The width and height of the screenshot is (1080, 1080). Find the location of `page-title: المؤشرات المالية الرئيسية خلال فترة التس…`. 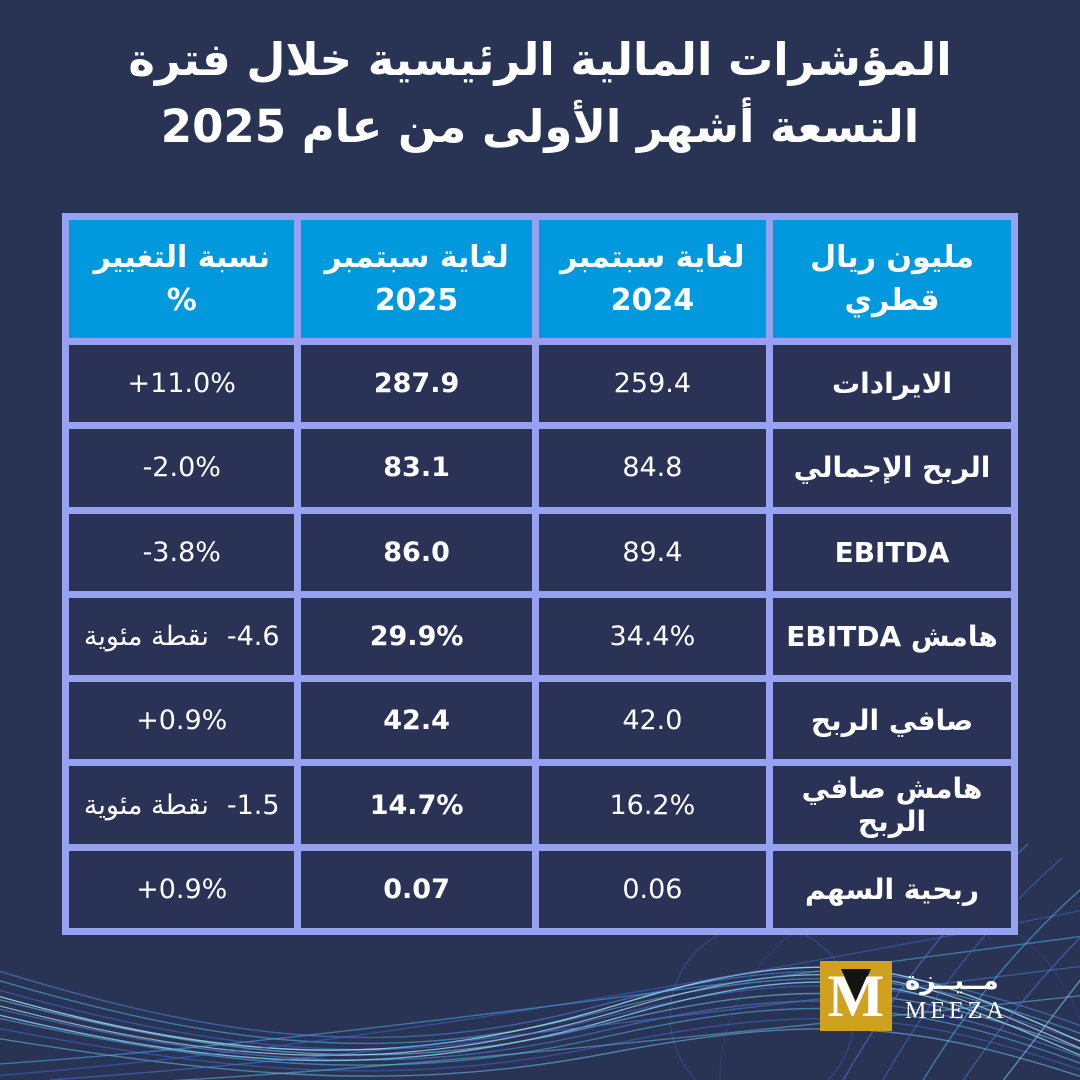

page-title: المؤشرات المالية الرئيسية خلال فترة التس… is located at coordinates (540, 93).